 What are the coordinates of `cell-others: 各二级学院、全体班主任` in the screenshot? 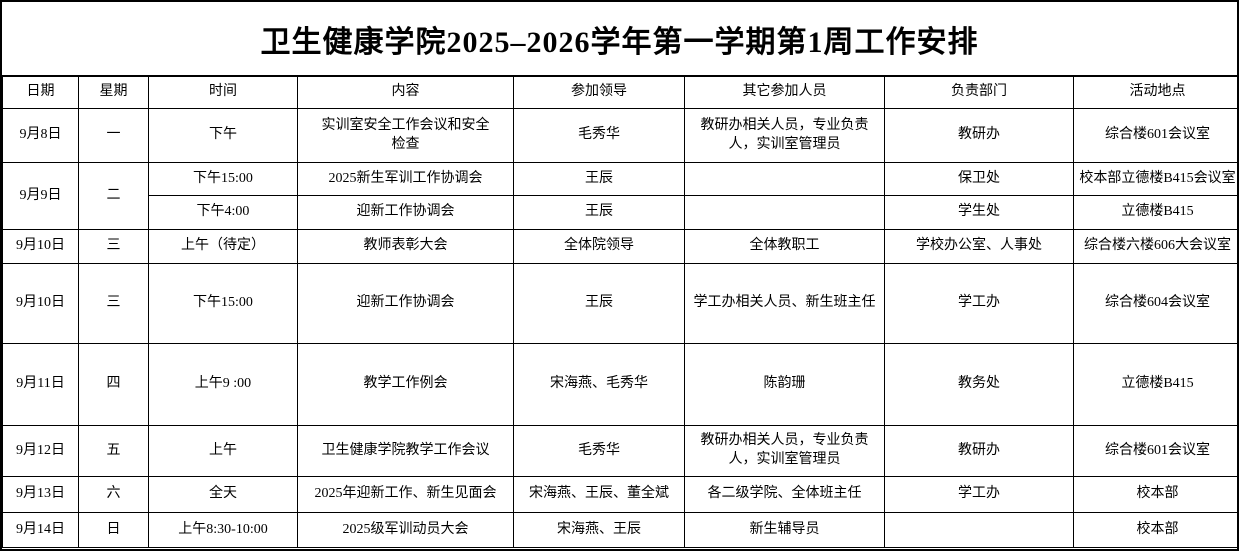 It's located at (784, 494).